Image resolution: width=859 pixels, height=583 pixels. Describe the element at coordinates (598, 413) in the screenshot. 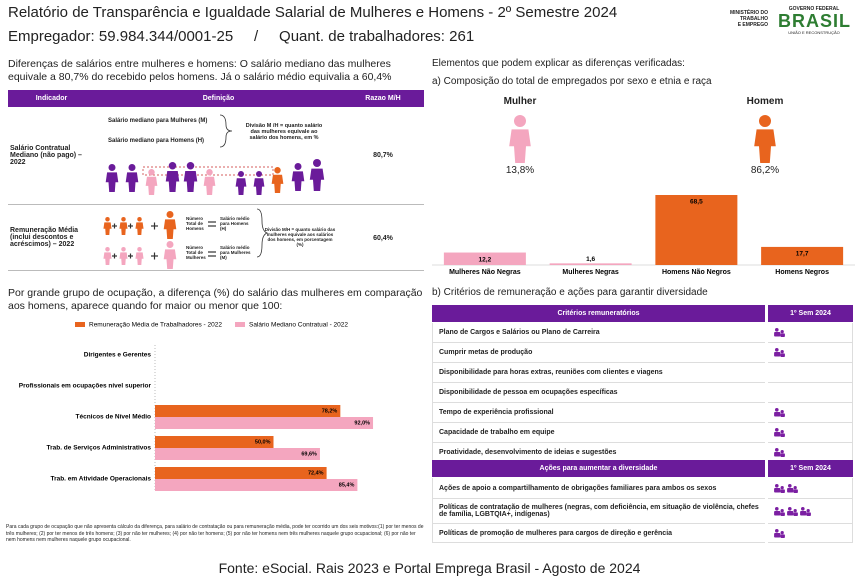

I see `row-label: Tempo de experiência profissional` at that location.